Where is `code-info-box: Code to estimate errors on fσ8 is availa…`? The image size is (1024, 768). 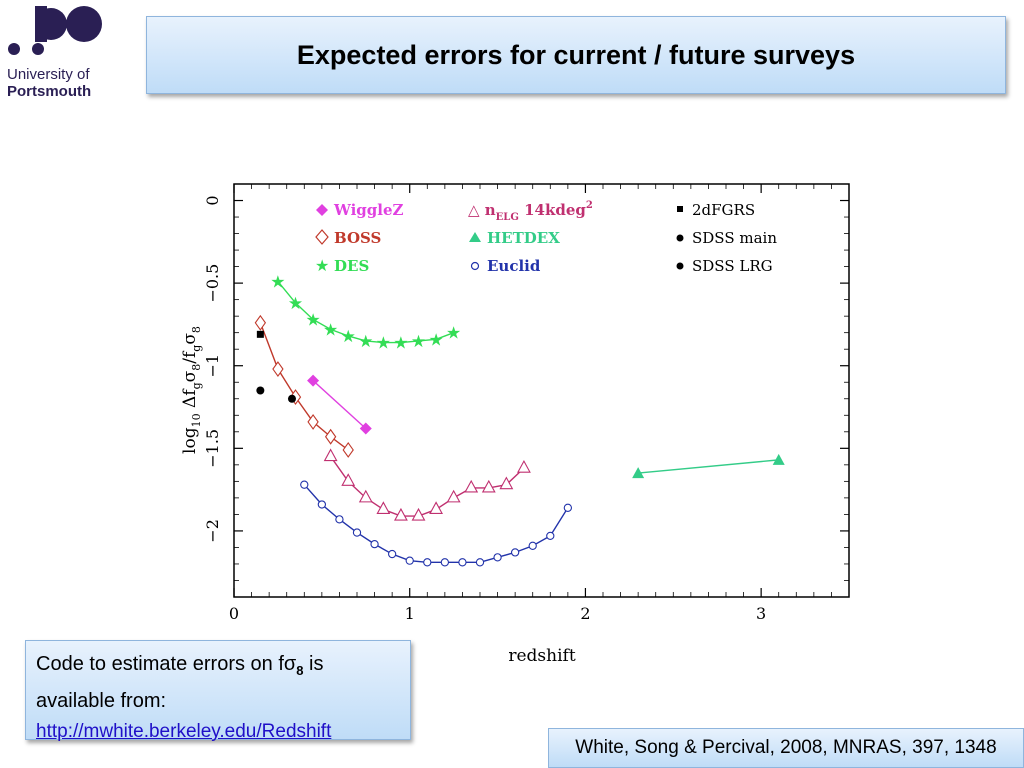 code-info-box: Code to estimate errors on fσ8 is availa… is located at coordinates (218, 691).